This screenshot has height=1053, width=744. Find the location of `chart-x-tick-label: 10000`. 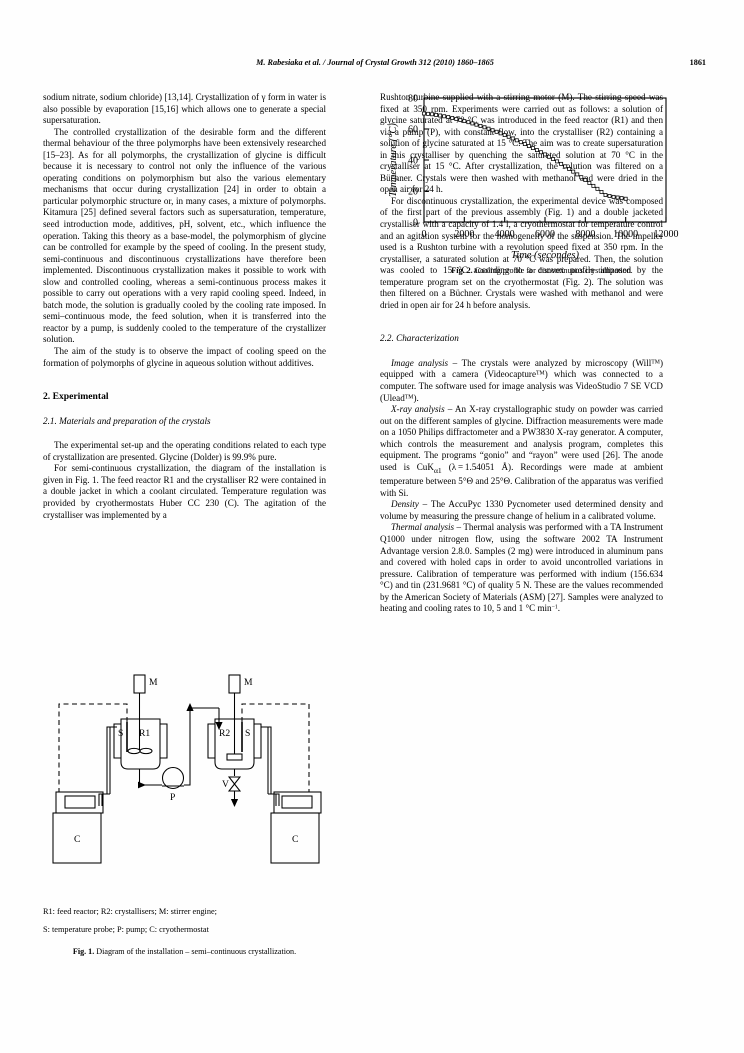

chart-x-tick-label: 10000 is located at coordinates (625, 234).